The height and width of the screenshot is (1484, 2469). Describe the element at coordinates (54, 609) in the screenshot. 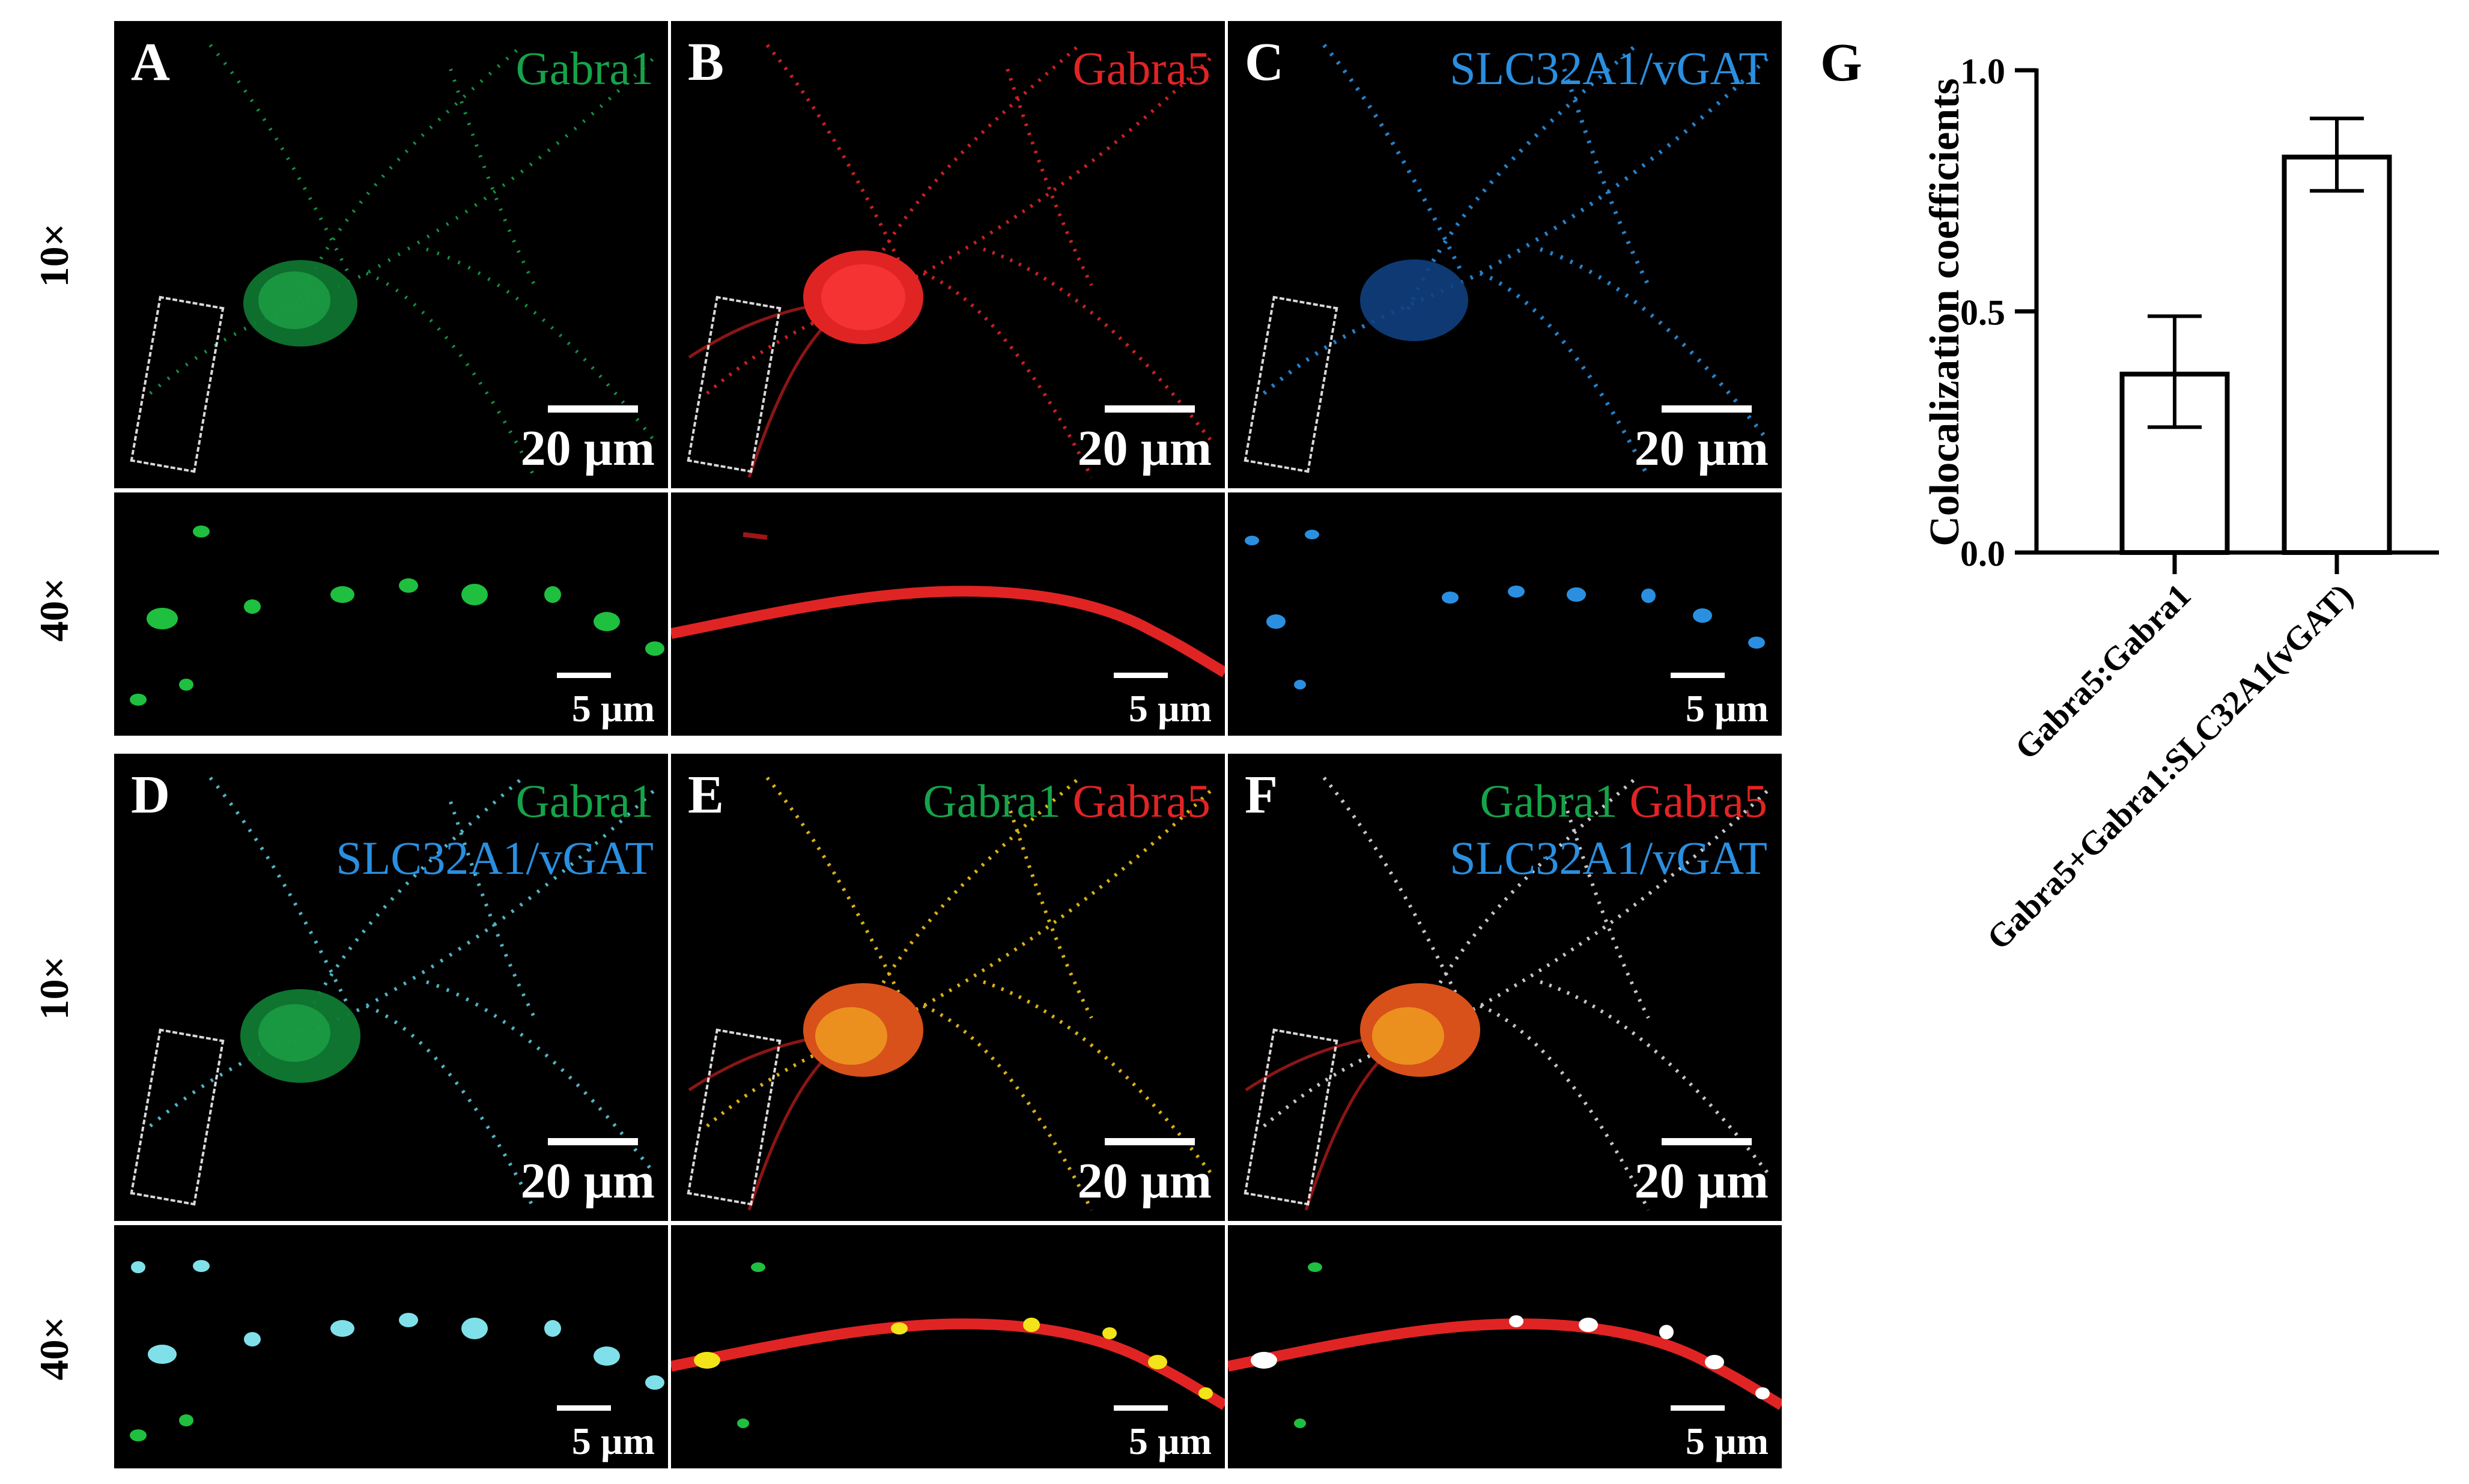

I see `row-label-40x-top: 40×` at that location.